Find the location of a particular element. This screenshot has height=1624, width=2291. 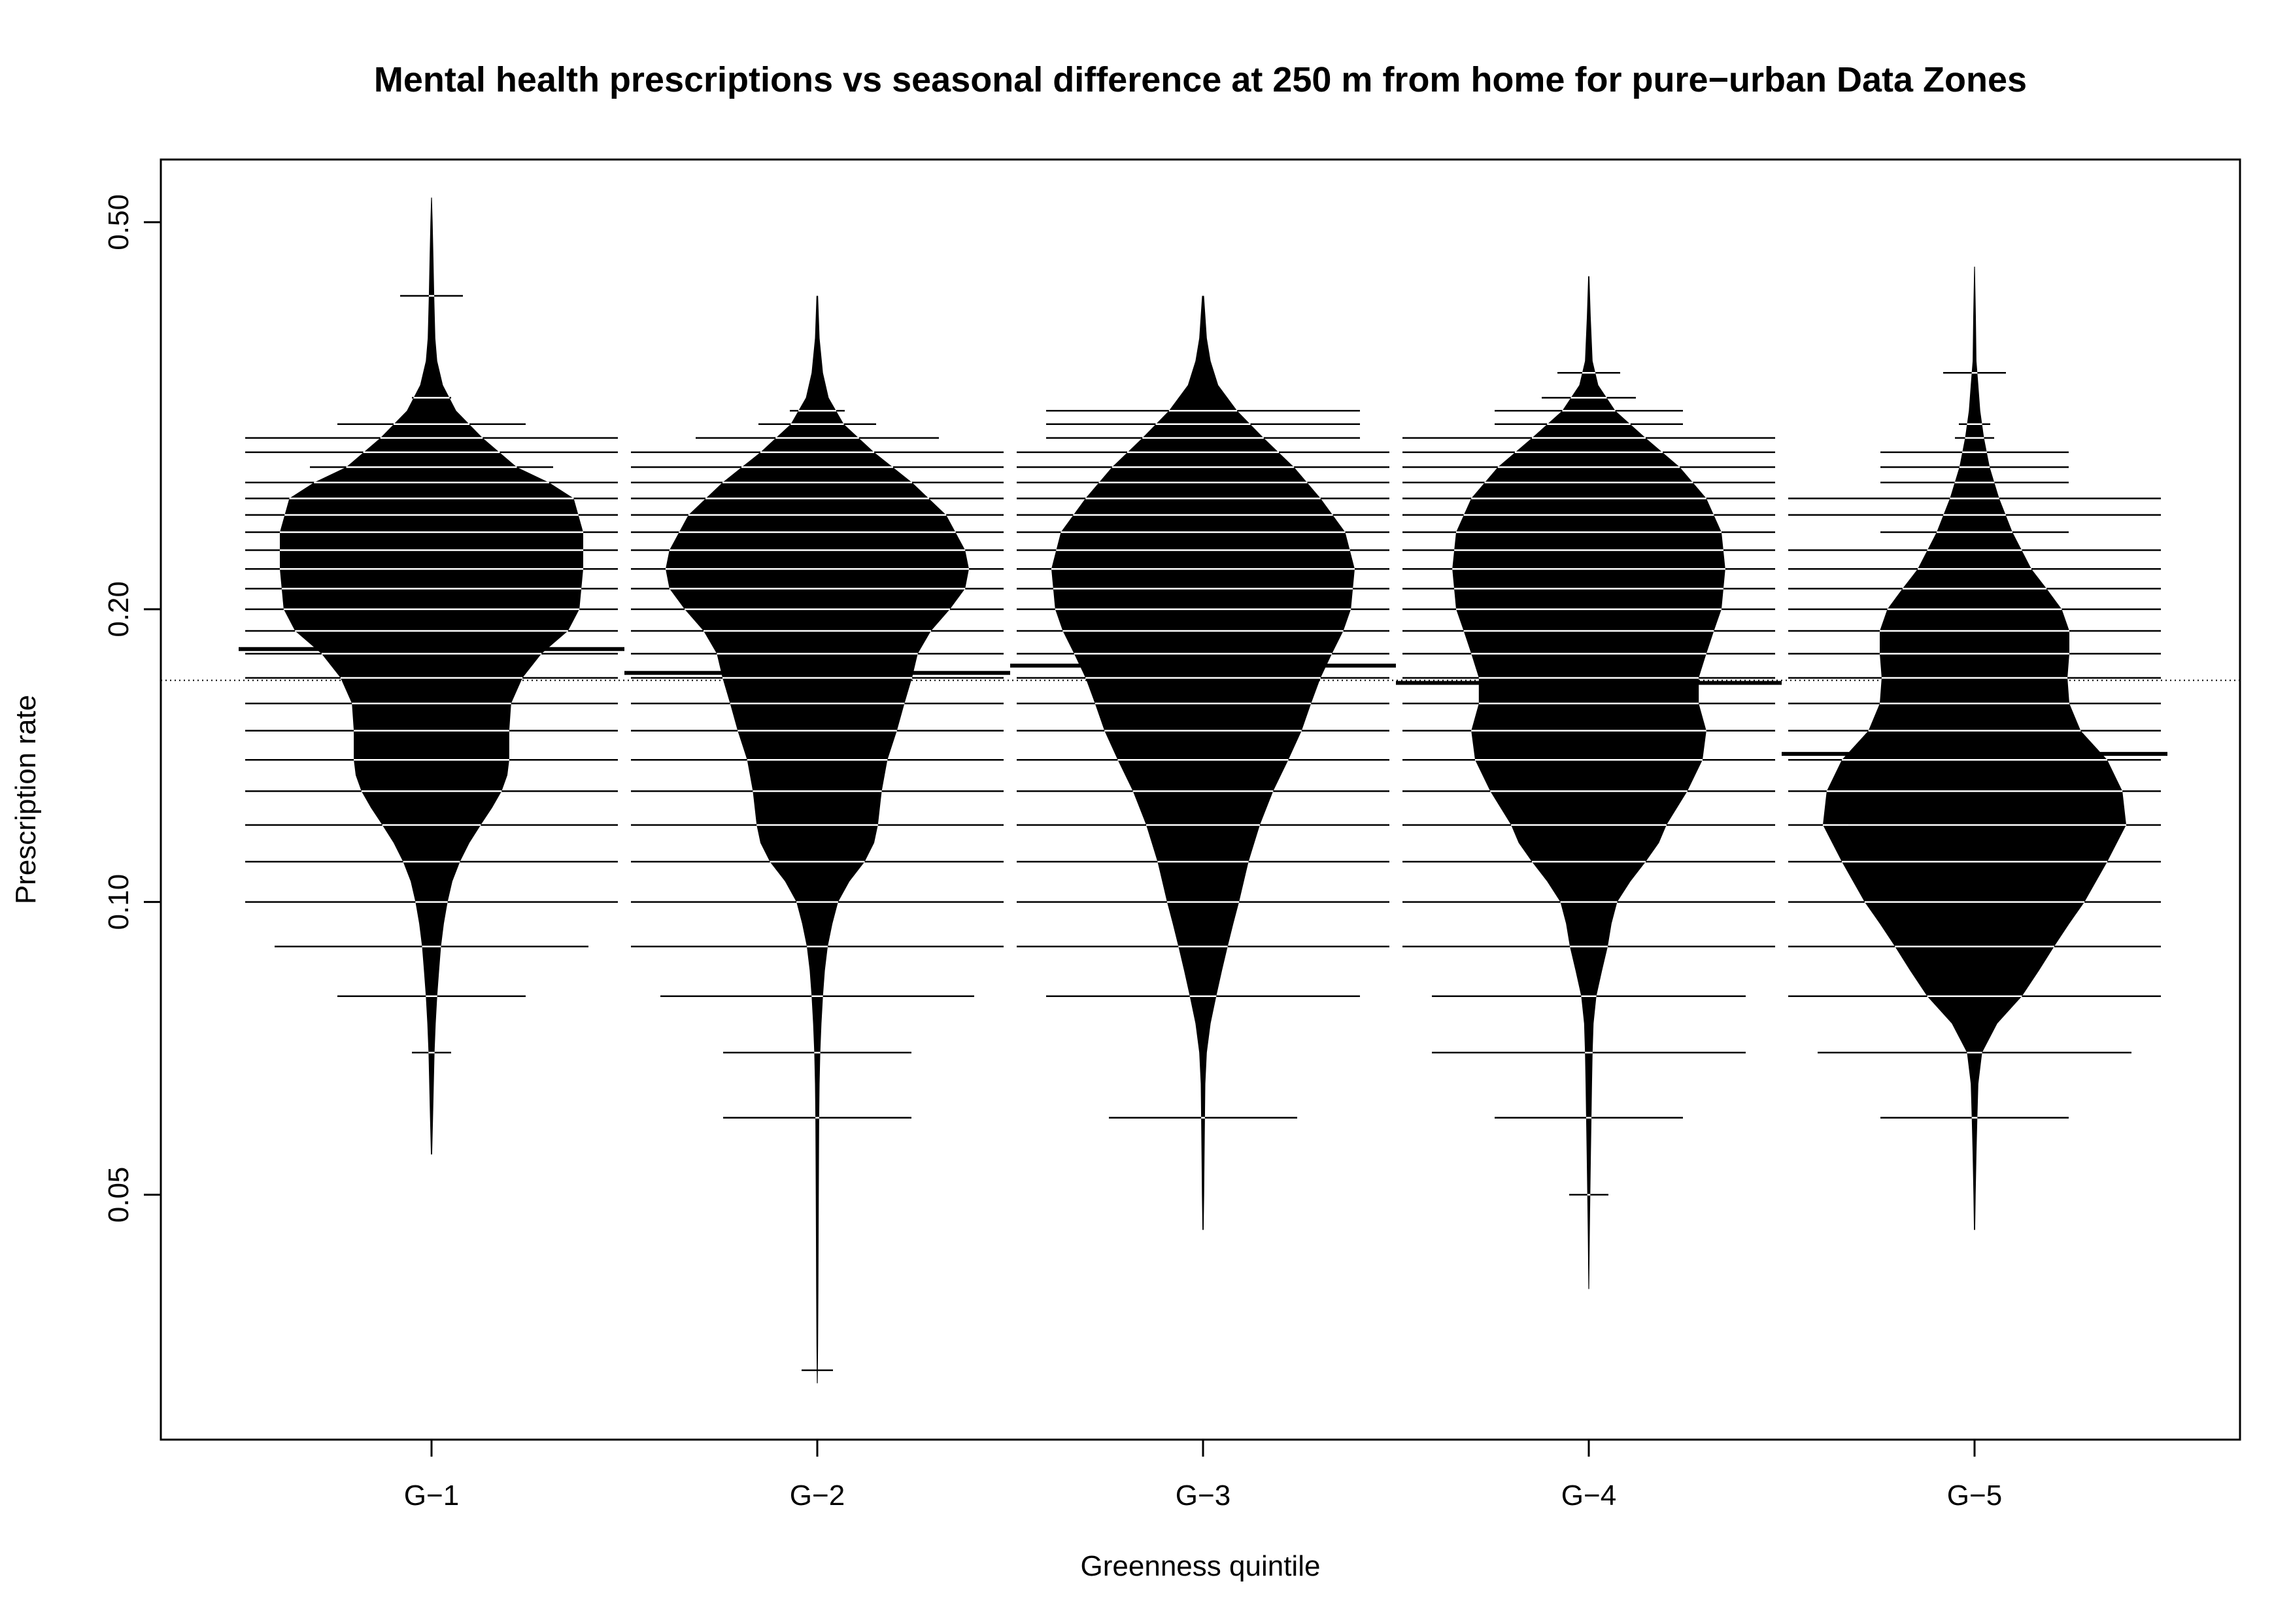

x-tick-label: G−1 is located at coordinates (431, 1496).